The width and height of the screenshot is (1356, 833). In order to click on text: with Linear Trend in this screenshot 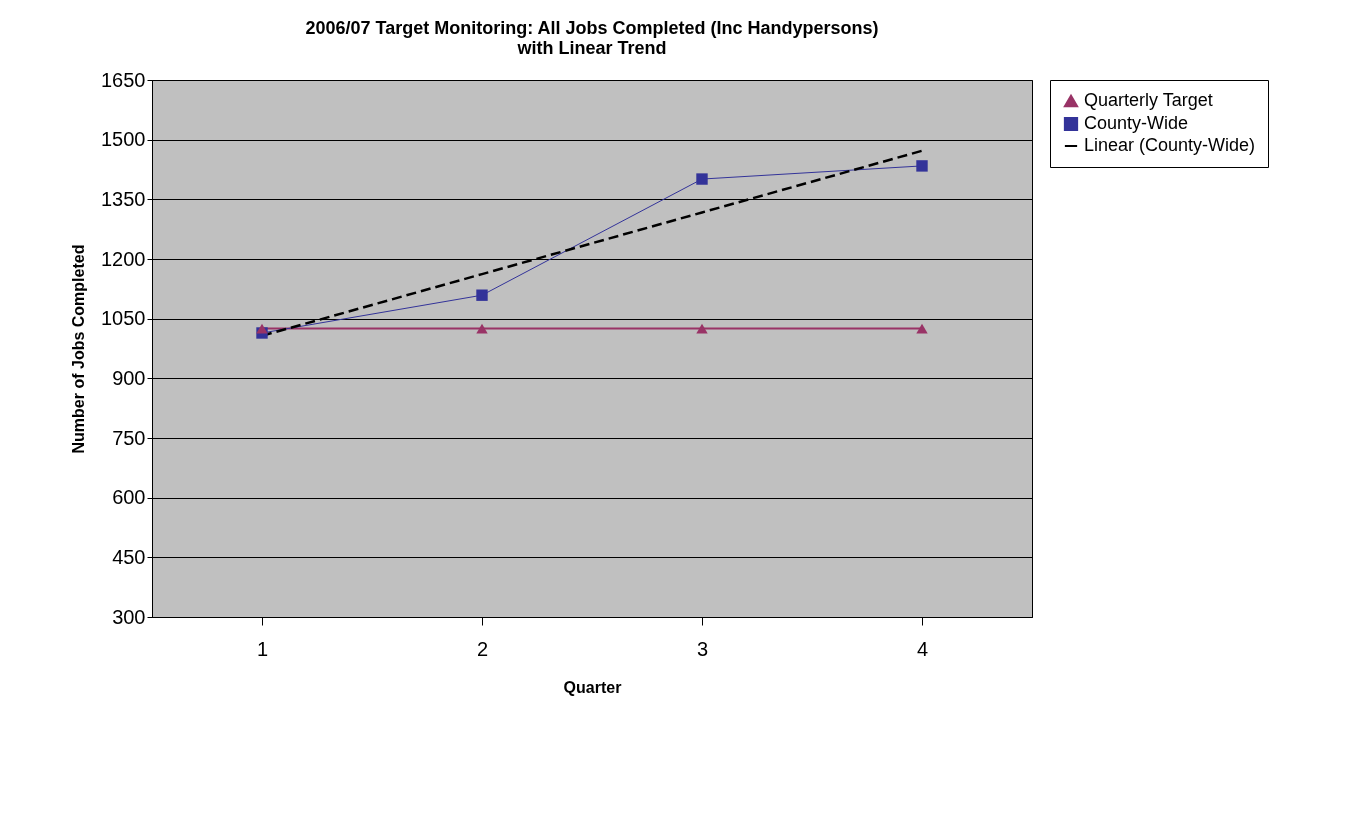, I will do `click(592, 48)`.